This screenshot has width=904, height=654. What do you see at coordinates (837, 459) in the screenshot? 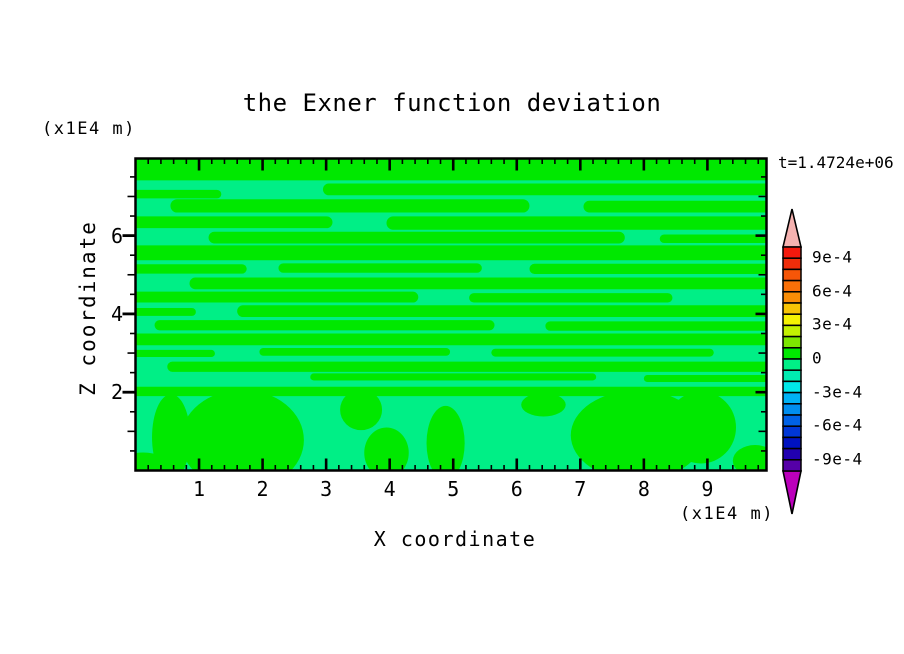
I see `colorbar-tick-label: -9e-4` at bounding box center [837, 459].